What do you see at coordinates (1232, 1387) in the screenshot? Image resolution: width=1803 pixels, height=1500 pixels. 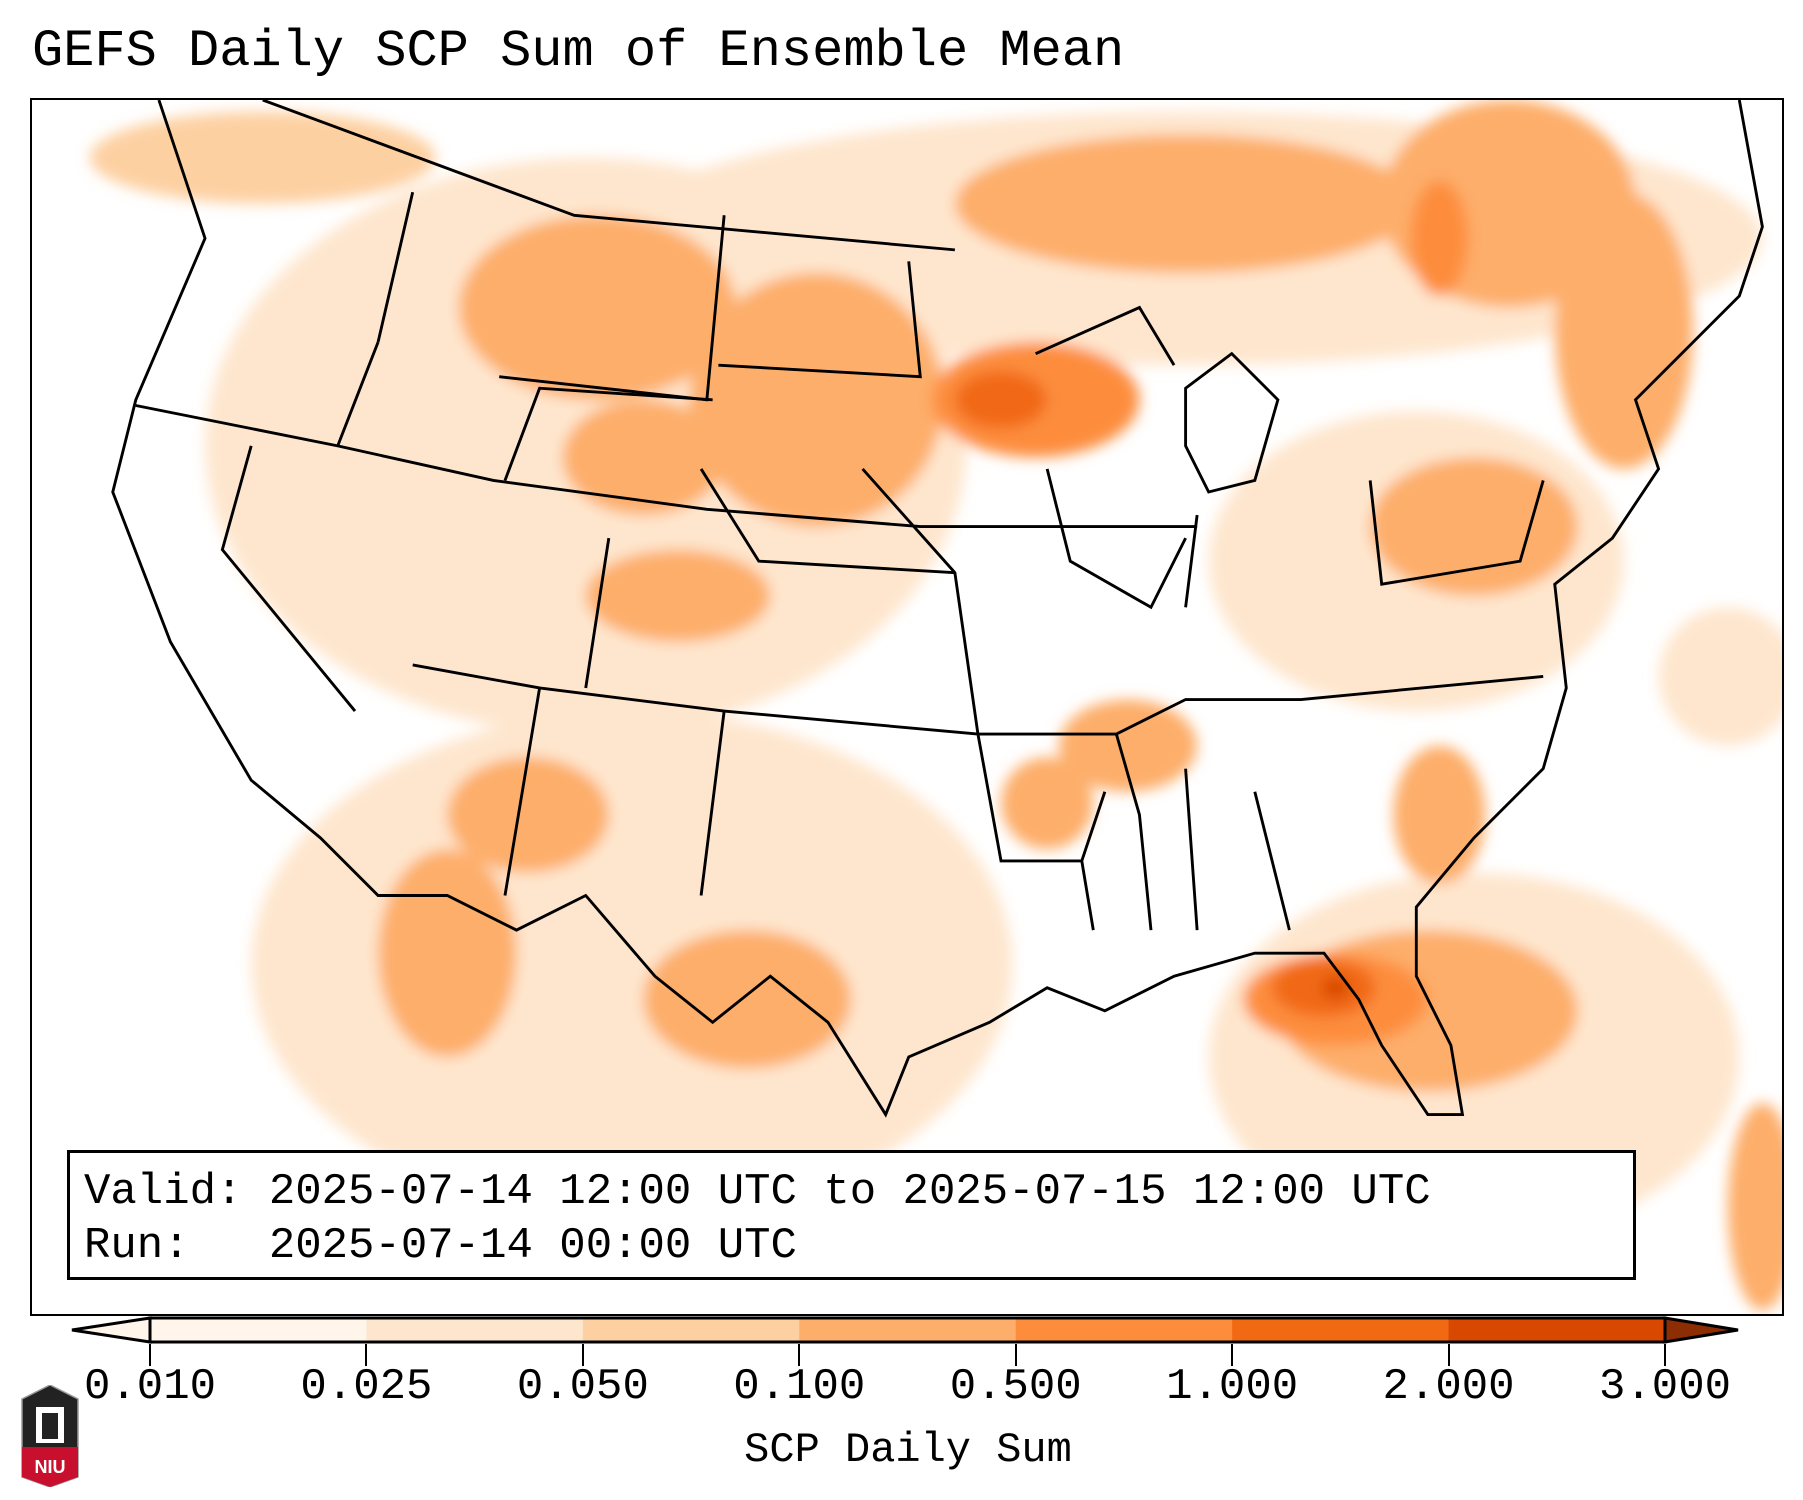 I see `colorbar-tick-label: 1.000` at bounding box center [1232, 1387].